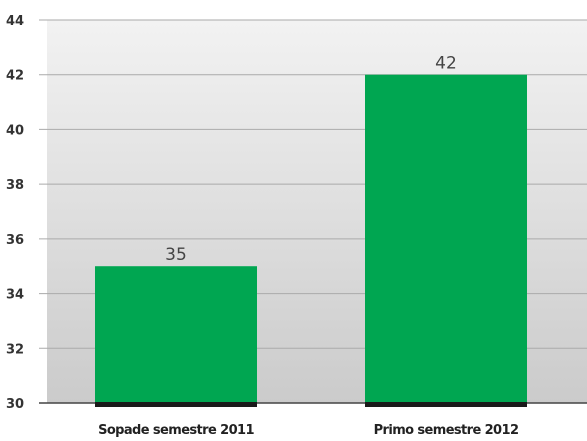  What do you see at coordinates (308, 430) in the screenshot?
I see `x-axis-labels: Sopade semestre 2011 Primo semestre 2012` at bounding box center [308, 430].